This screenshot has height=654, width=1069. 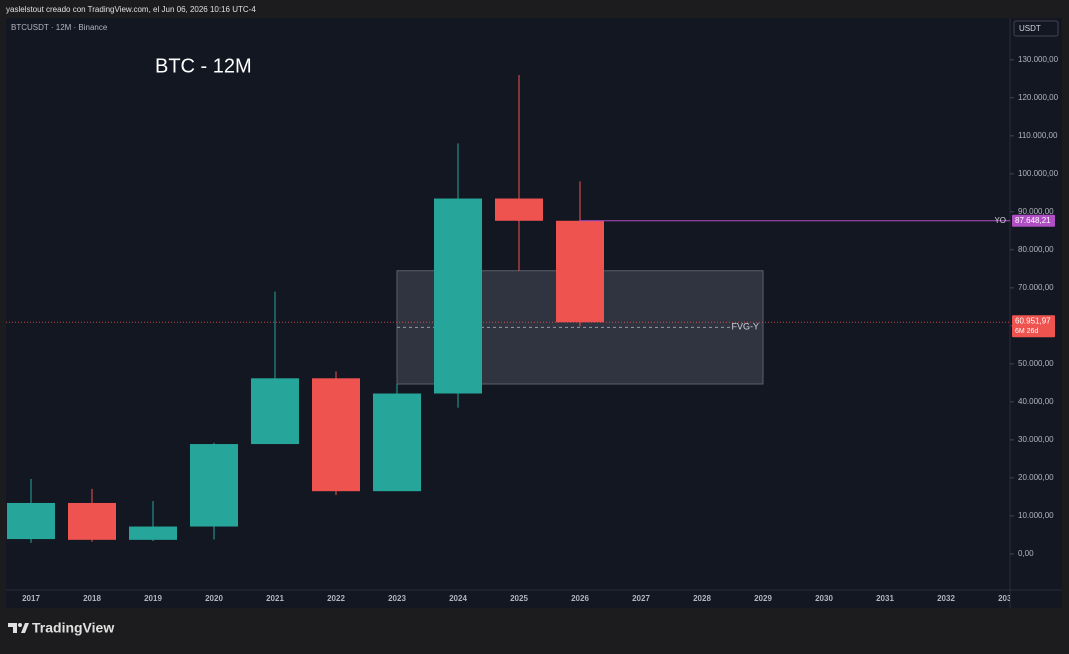 I want to click on year-open-price: 87.648,21, so click(x=1033, y=220).